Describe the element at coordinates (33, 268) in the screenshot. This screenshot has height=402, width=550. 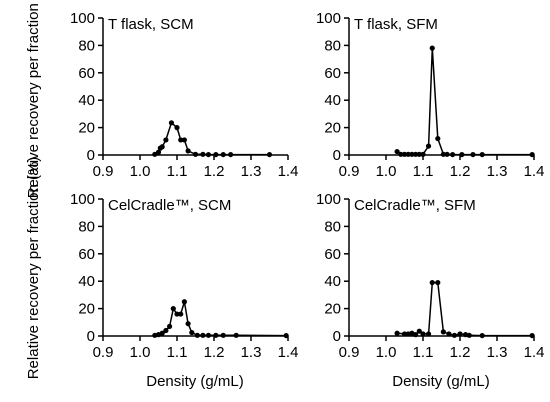
I see `y-axis-label-bottom: Relative recovery per fraction (%)` at that location.